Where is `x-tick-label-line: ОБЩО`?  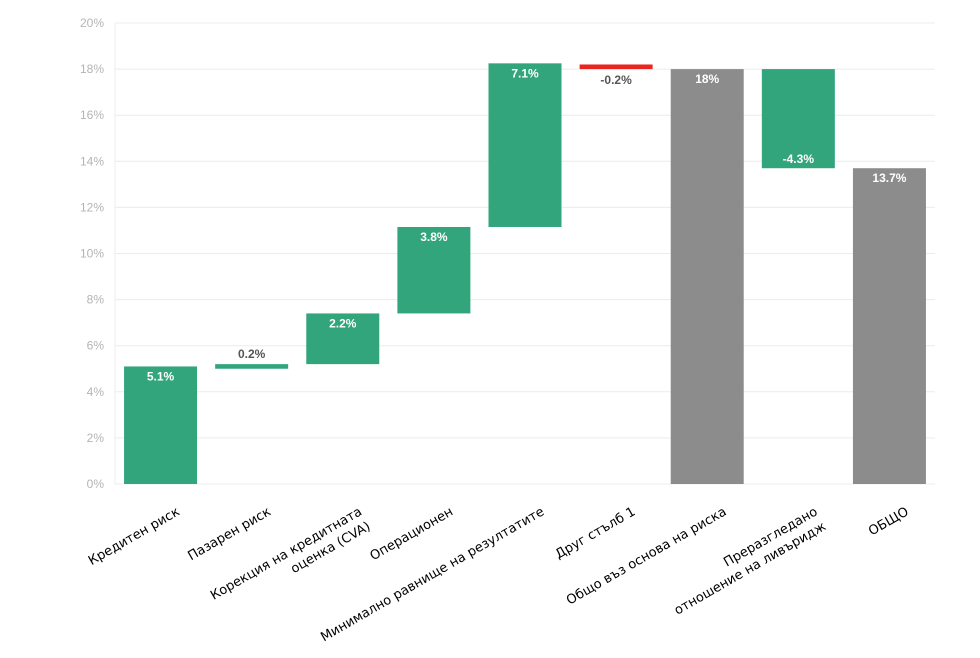 x-tick-label-line: ОБЩО is located at coordinates (888, 521).